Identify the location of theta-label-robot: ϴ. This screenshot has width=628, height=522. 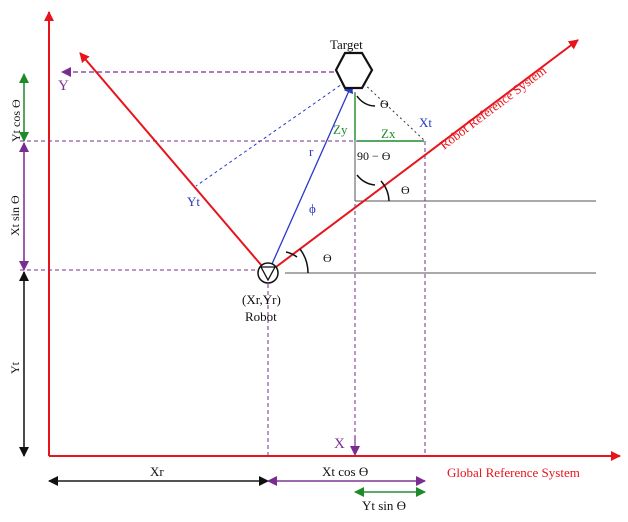
(327, 258).